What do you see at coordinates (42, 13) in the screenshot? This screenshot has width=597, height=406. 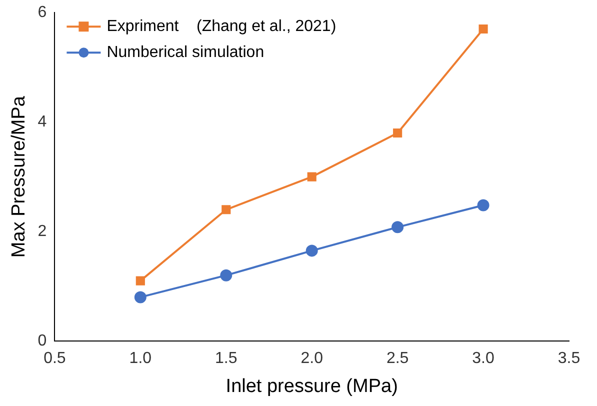 I see `y-tick-label: 6` at bounding box center [42, 13].